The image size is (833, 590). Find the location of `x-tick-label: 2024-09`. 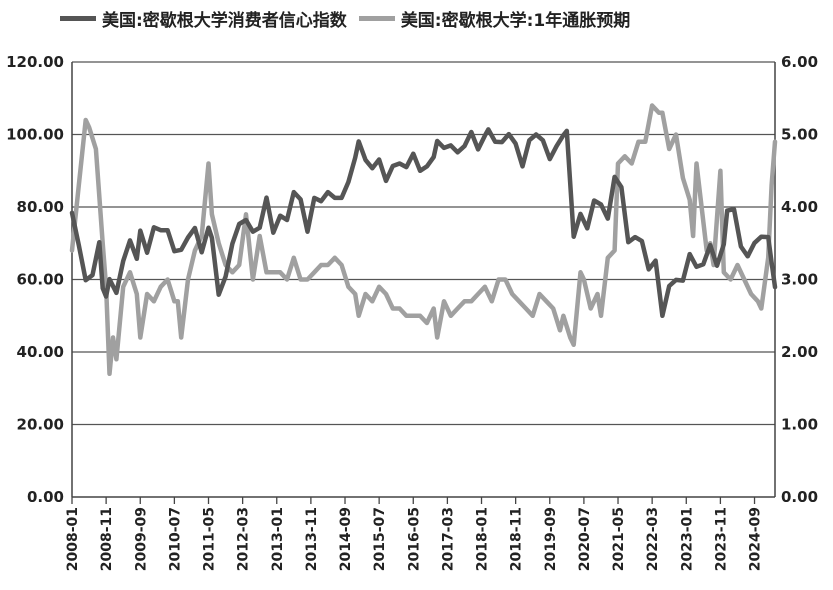

x-tick-label: 2024-09 is located at coordinates (756, 539).